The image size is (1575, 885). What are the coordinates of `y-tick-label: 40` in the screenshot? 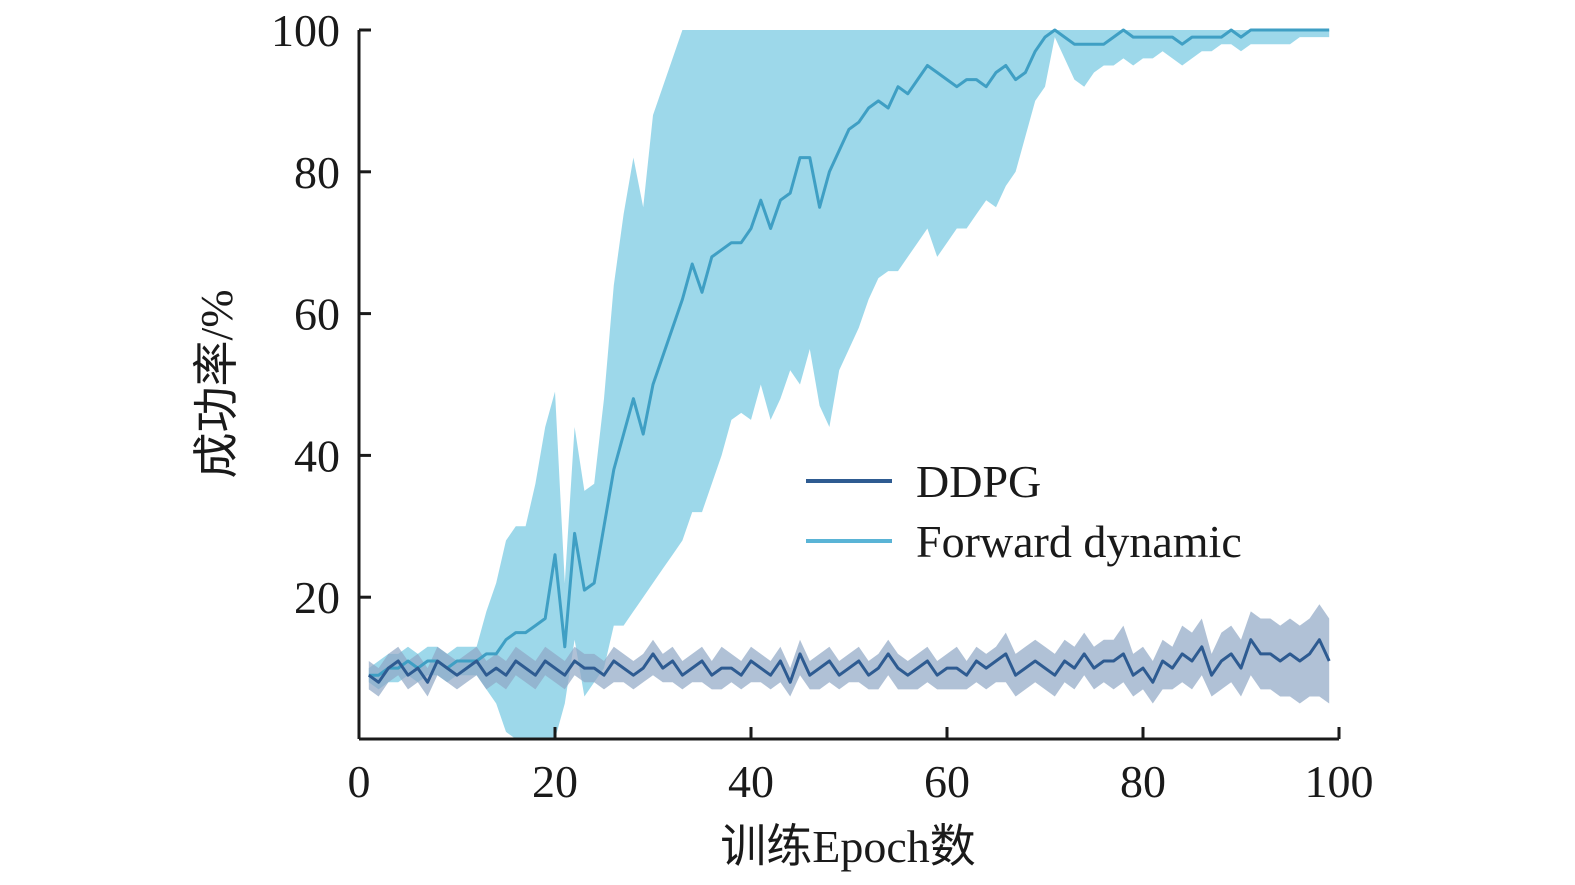 It's located at (317, 455).